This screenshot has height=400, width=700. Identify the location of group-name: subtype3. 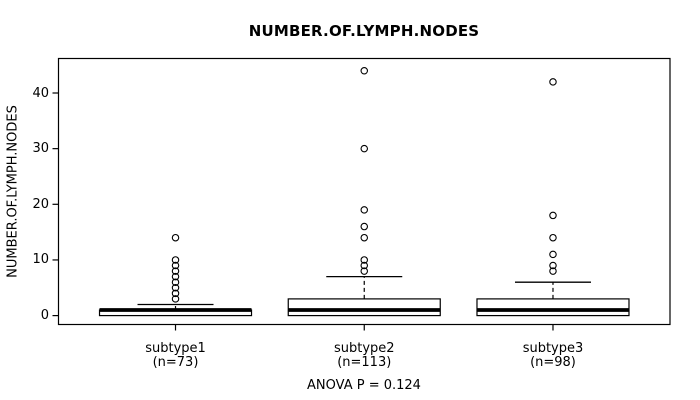
(553, 348).